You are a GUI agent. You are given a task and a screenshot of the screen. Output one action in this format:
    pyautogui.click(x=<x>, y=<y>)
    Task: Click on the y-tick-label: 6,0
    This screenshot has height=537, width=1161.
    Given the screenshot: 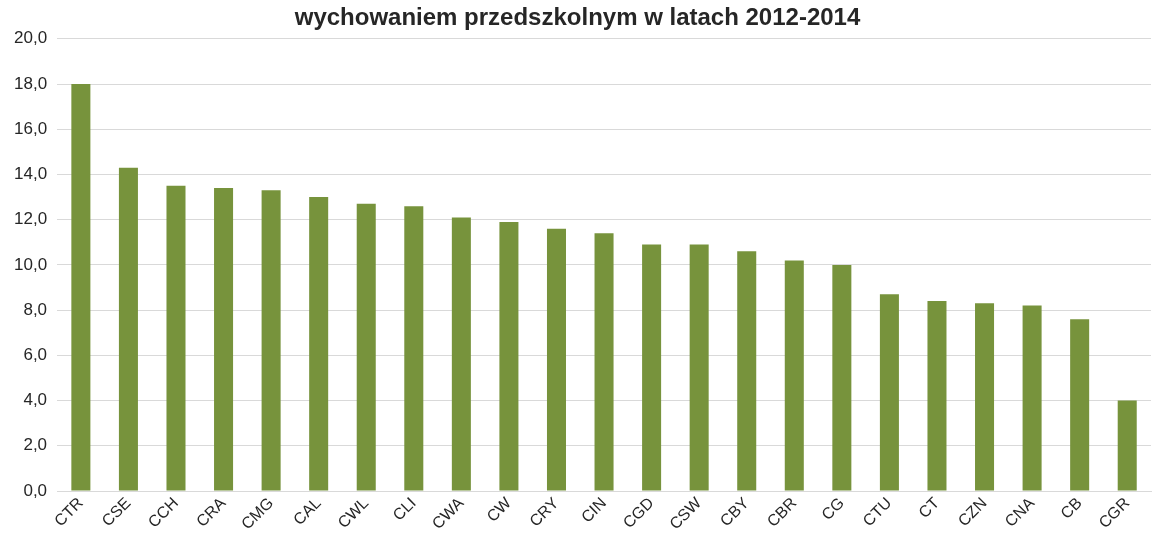 What is the action you would take?
    pyautogui.click(x=35, y=355)
    